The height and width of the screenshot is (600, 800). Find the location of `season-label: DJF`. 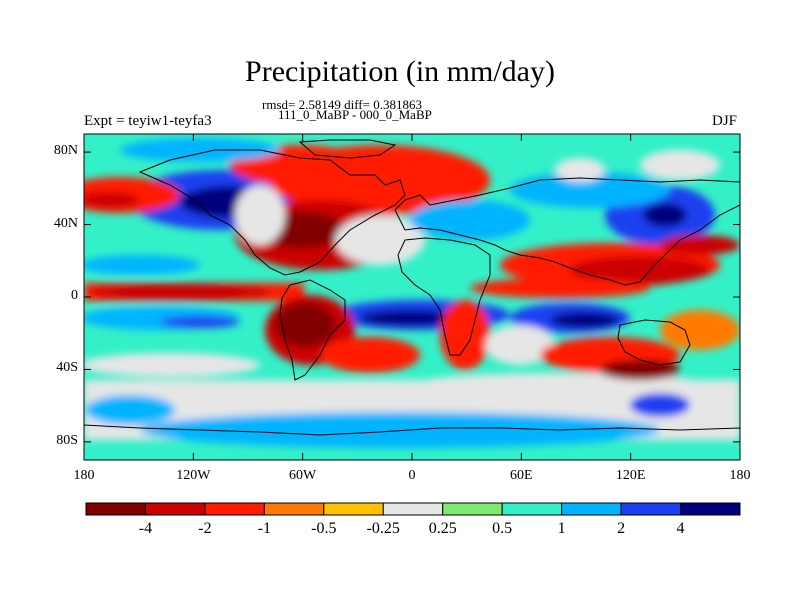

season-label: DJF is located at coordinates (724, 121).